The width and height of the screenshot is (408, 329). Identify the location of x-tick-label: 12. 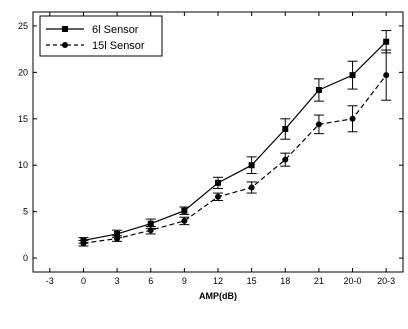
(218, 281).